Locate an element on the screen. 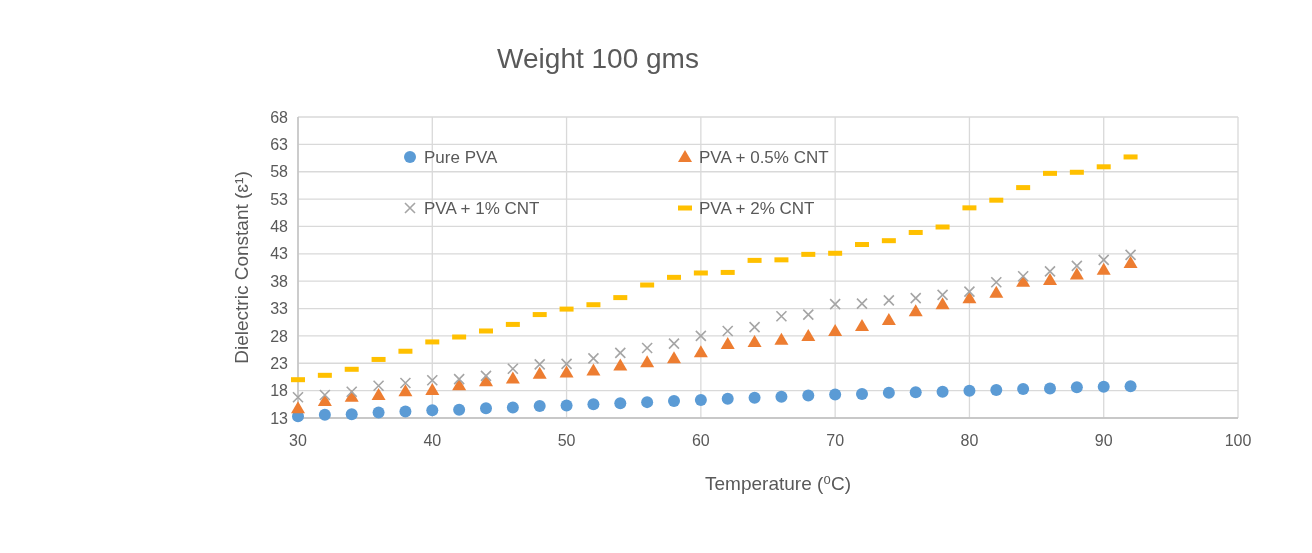  x-tick-label: 50 is located at coordinates (566, 440).